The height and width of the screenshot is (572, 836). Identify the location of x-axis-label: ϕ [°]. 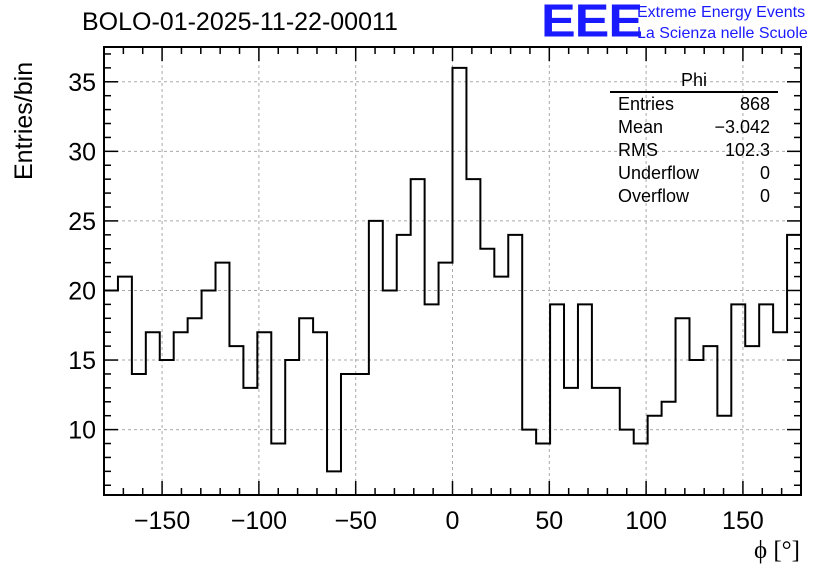
(777, 550).